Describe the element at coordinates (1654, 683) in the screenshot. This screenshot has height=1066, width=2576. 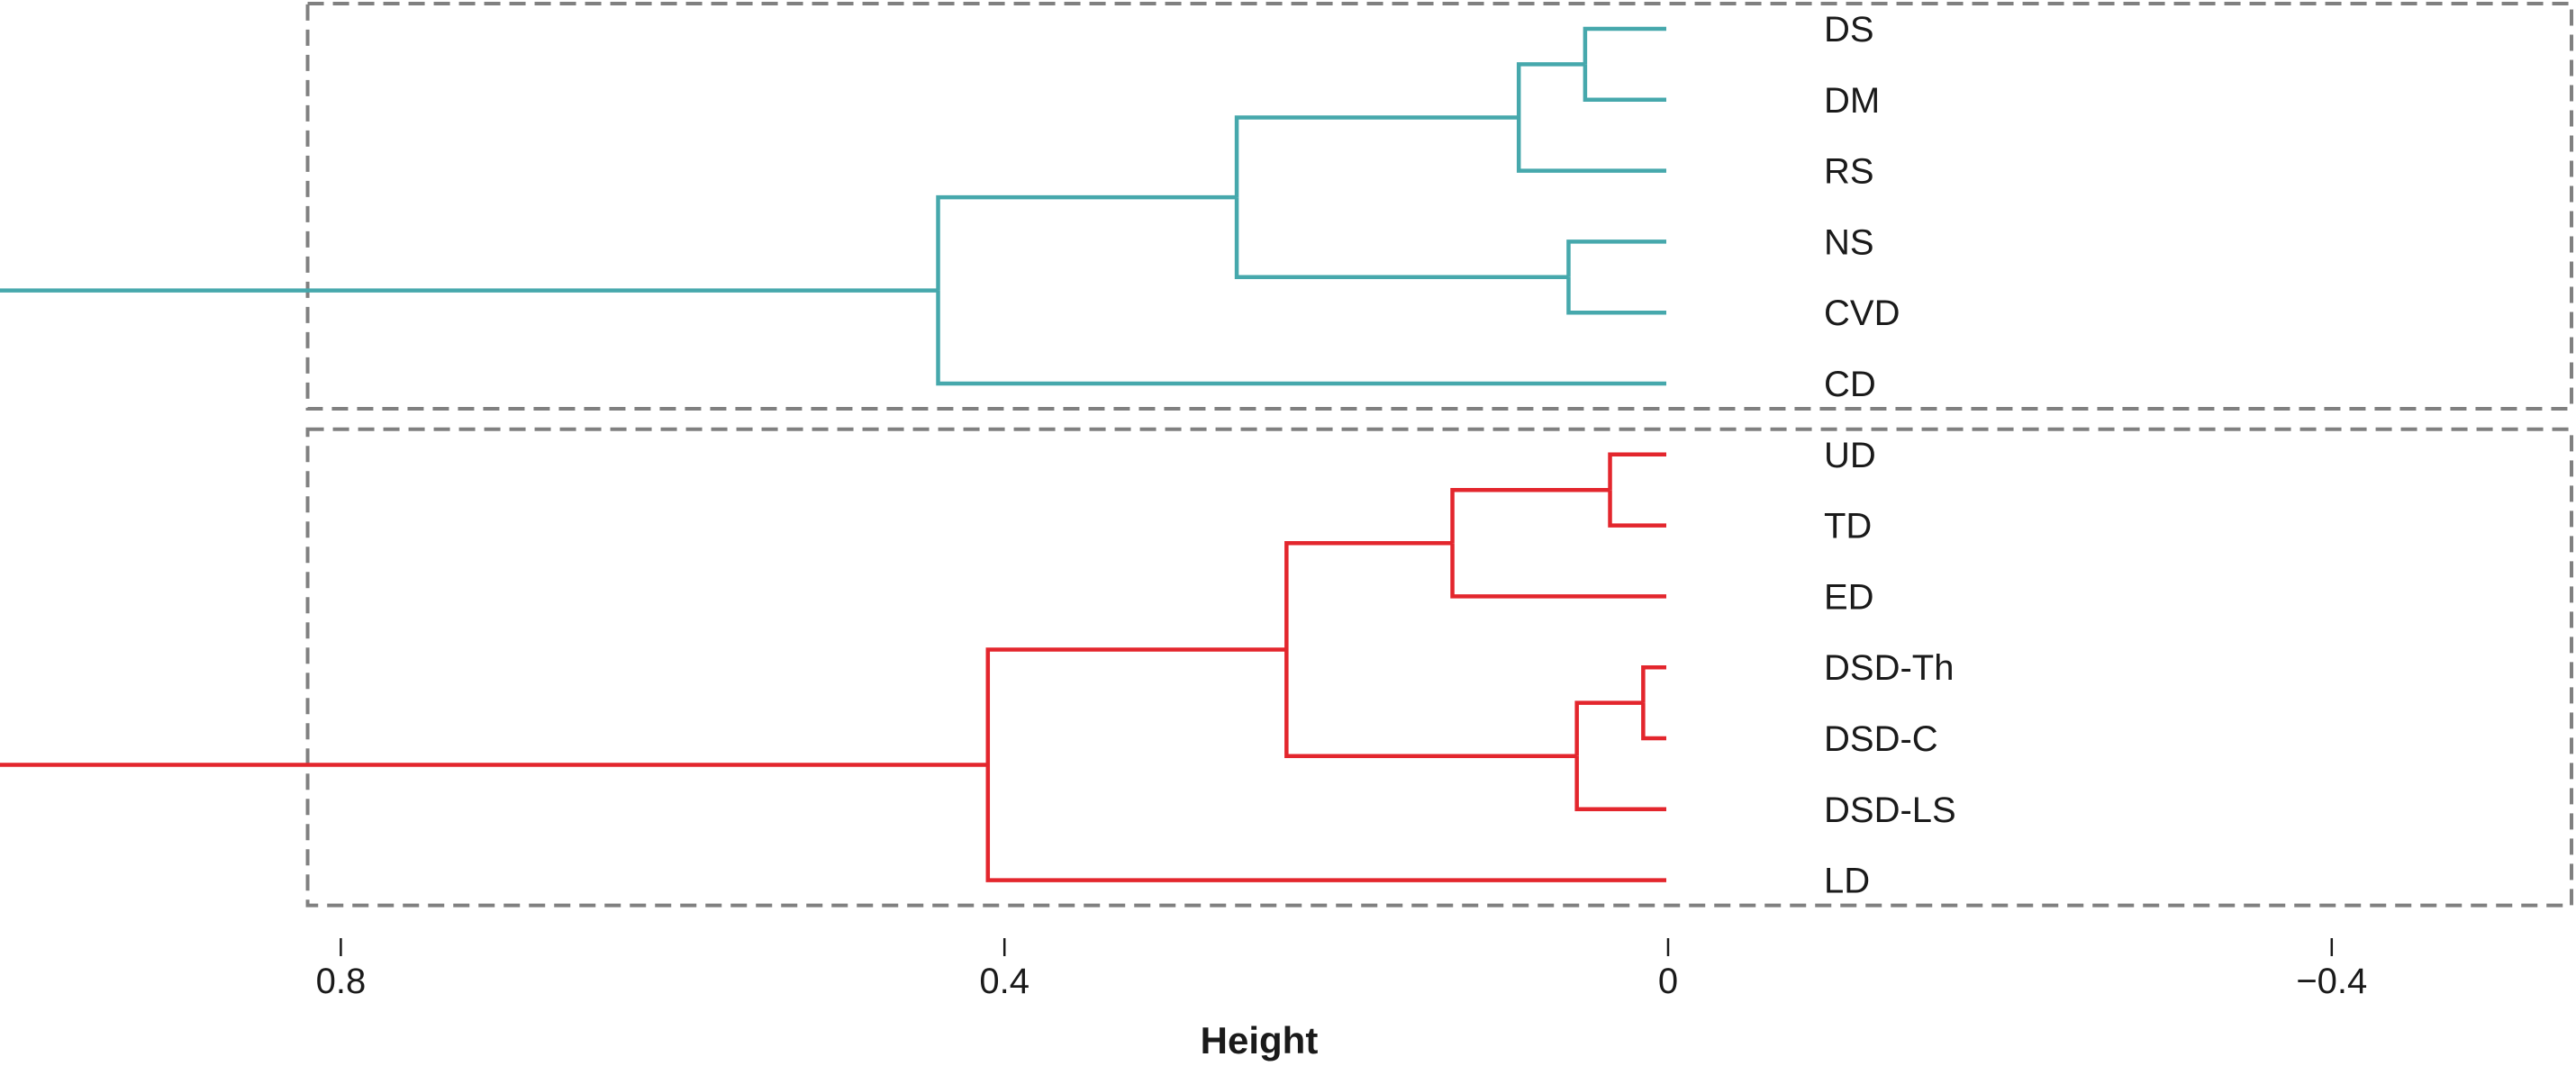
I see `branch-m8-left` at that location.